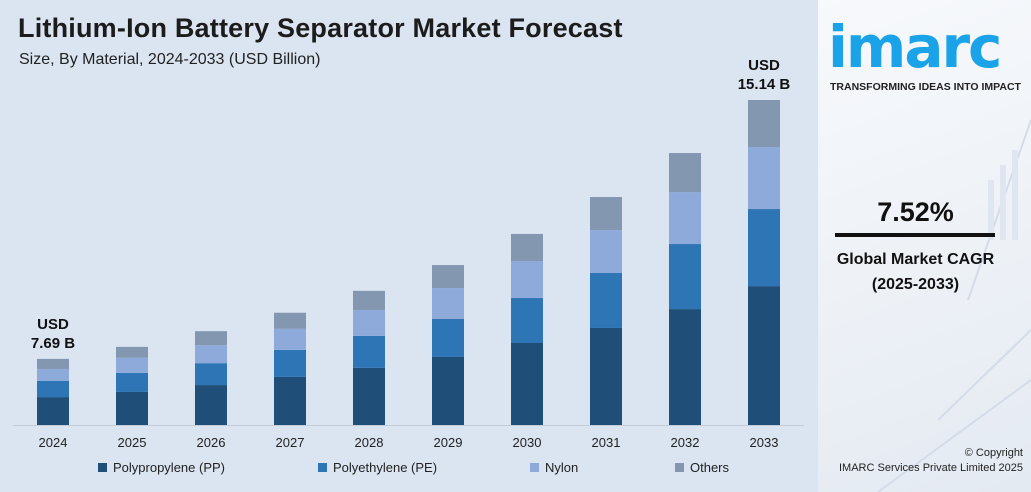 Image resolution: width=1031 pixels, height=492 pixels. Describe the element at coordinates (527, 247) in the screenshot. I see `bar-segment-others-2030` at that location.